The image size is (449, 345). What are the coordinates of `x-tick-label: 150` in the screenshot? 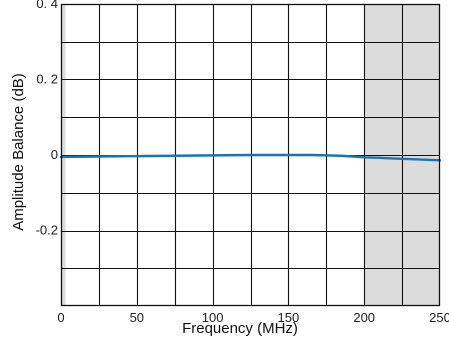 It's located at (289, 317).